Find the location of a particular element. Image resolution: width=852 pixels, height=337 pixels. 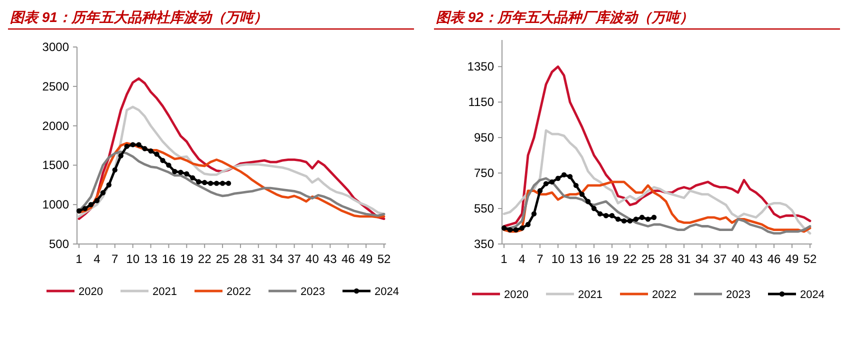

x-tick-label: 25 is located at coordinates (648, 259).